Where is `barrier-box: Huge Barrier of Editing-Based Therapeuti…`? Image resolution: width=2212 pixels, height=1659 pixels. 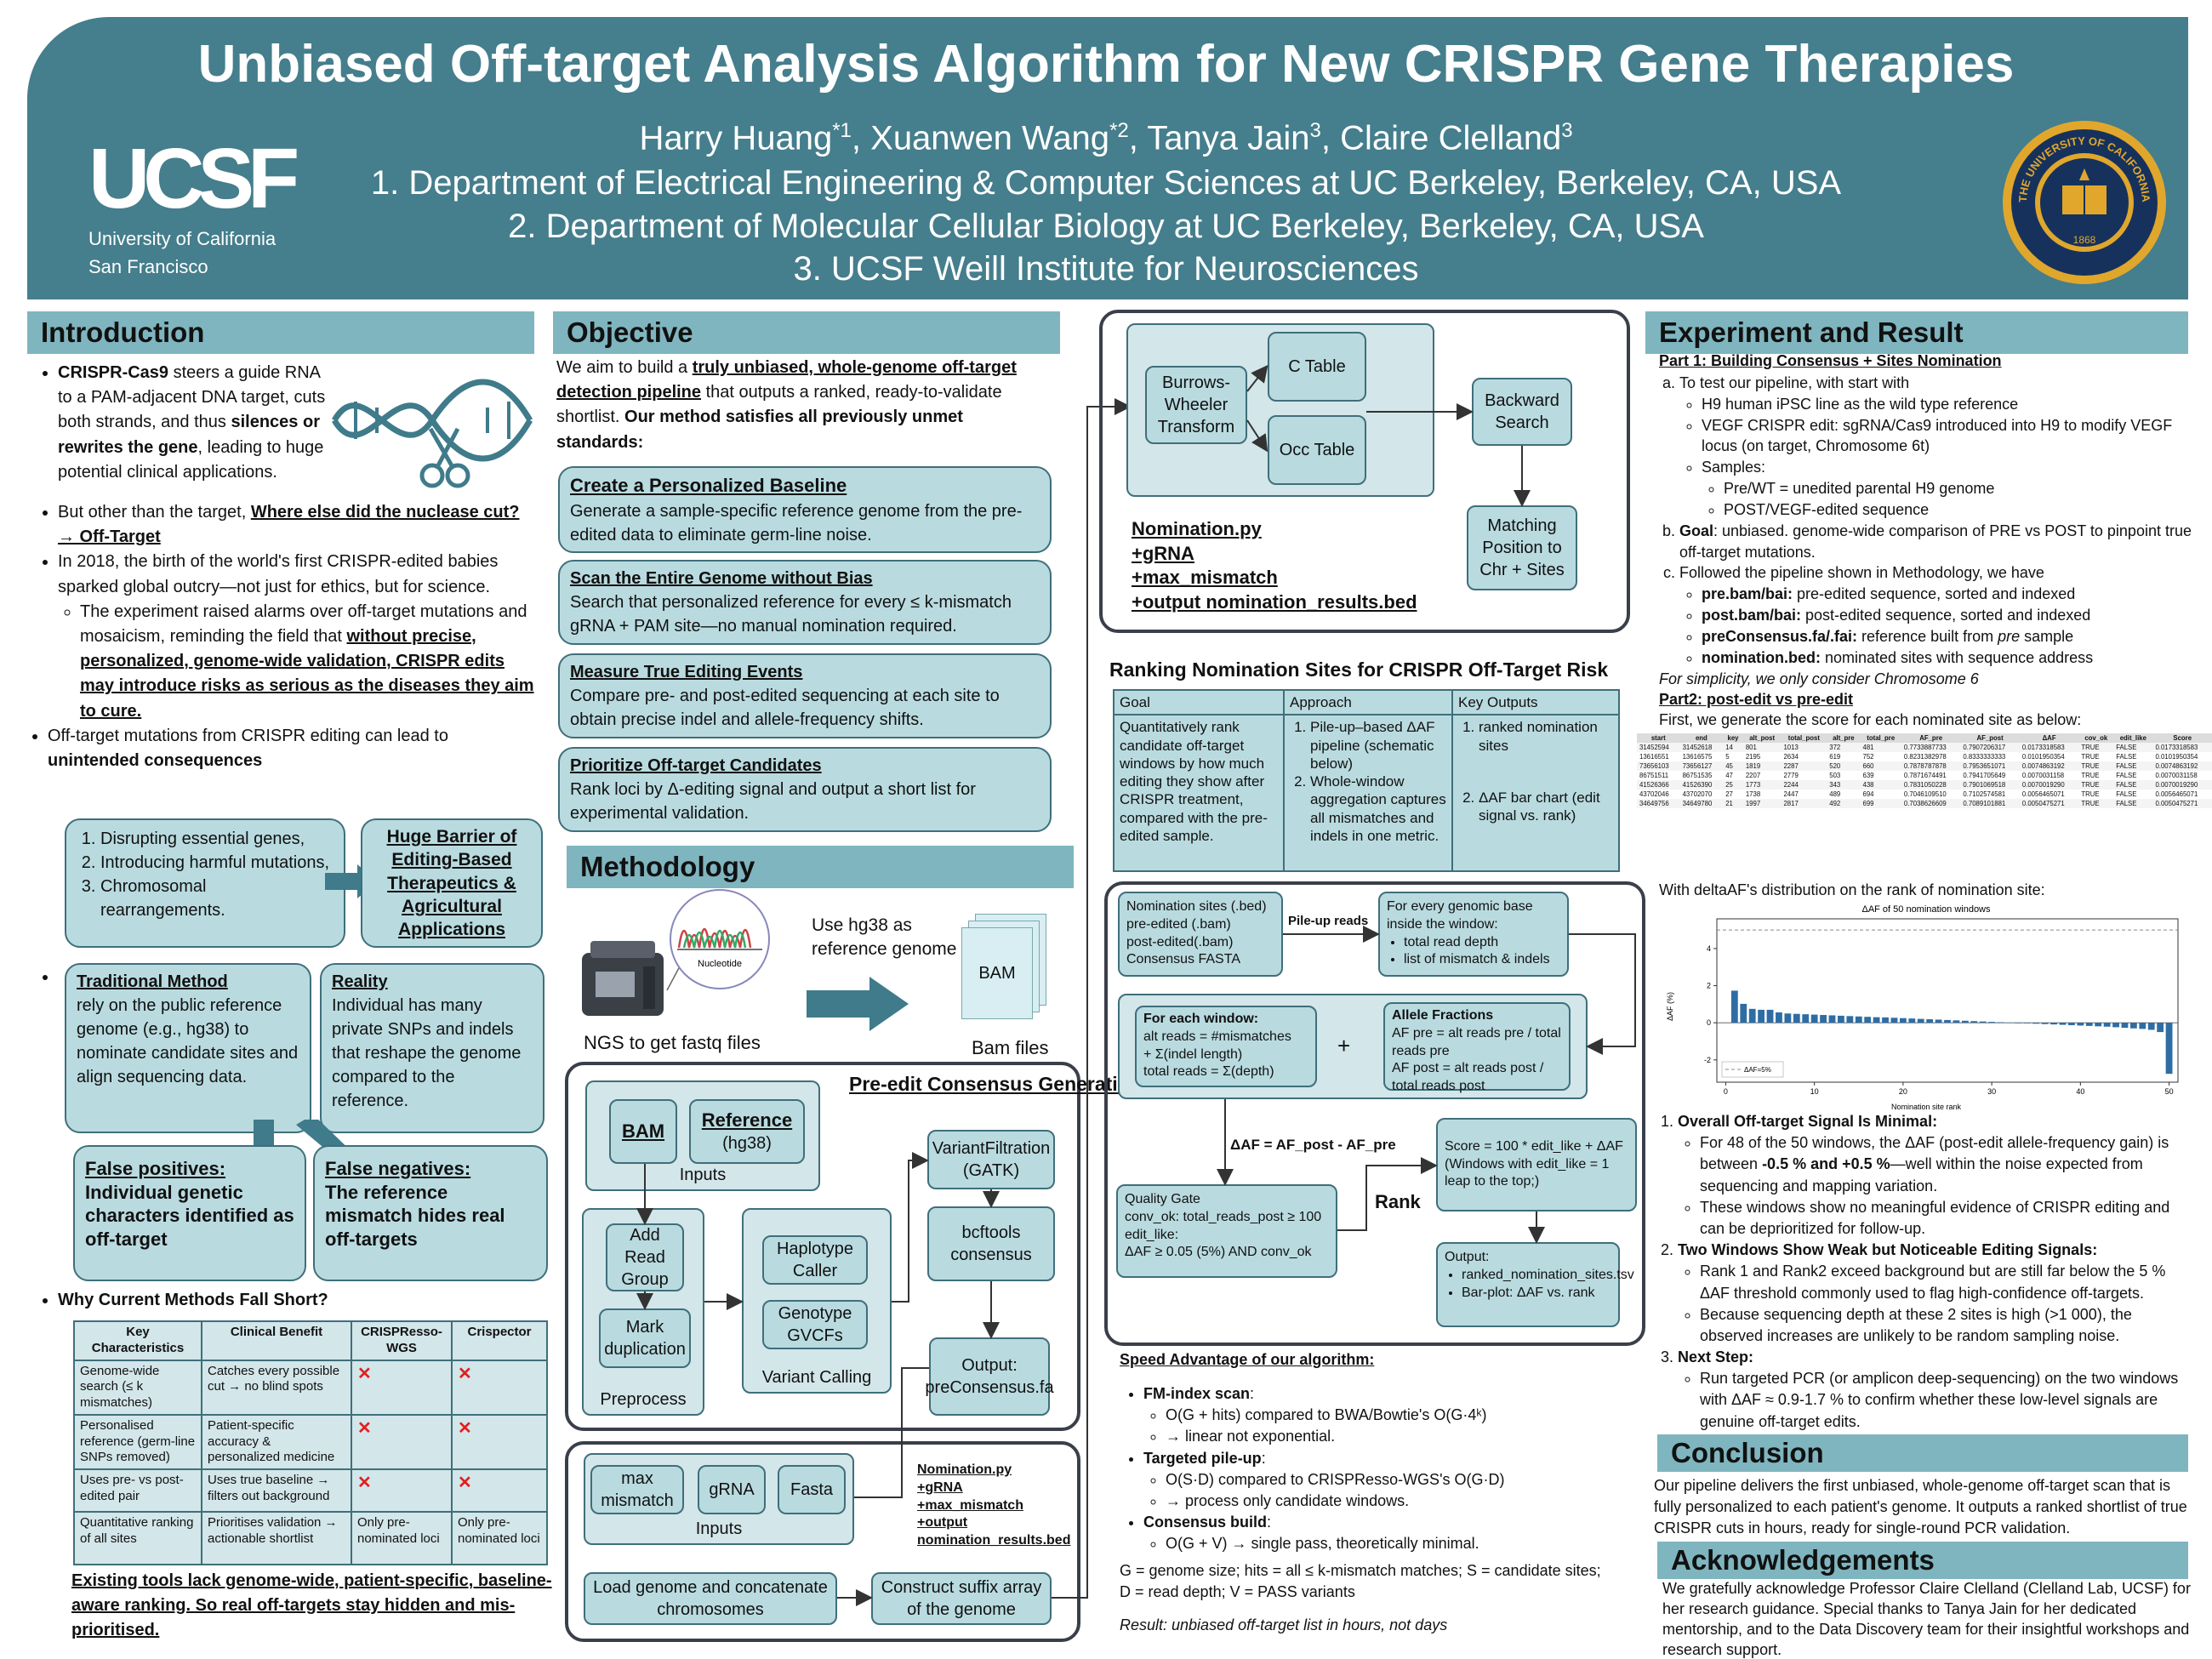 barrier-box: Huge Barrier of Editing-Based Therapeuti… is located at coordinates (452, 883).